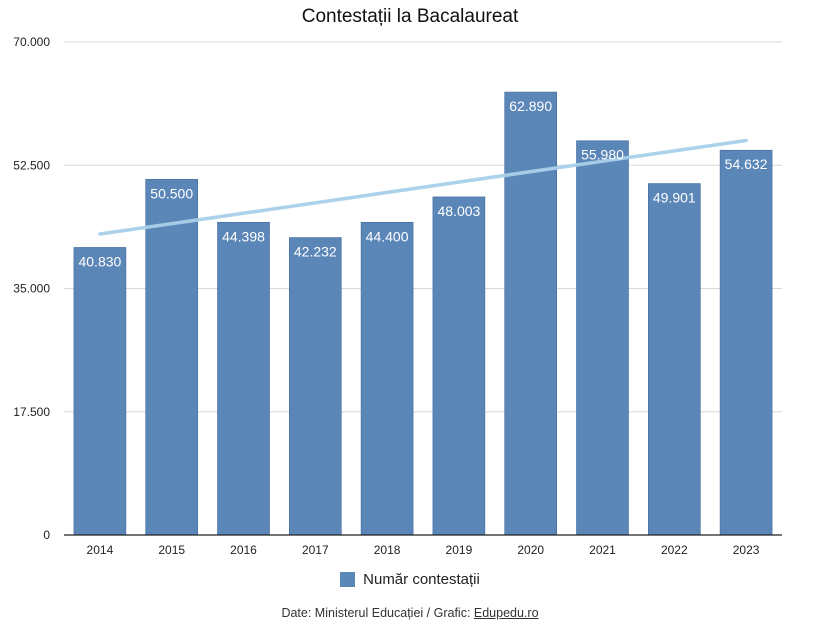  I want to click on bar-2021, so click(602, 338).